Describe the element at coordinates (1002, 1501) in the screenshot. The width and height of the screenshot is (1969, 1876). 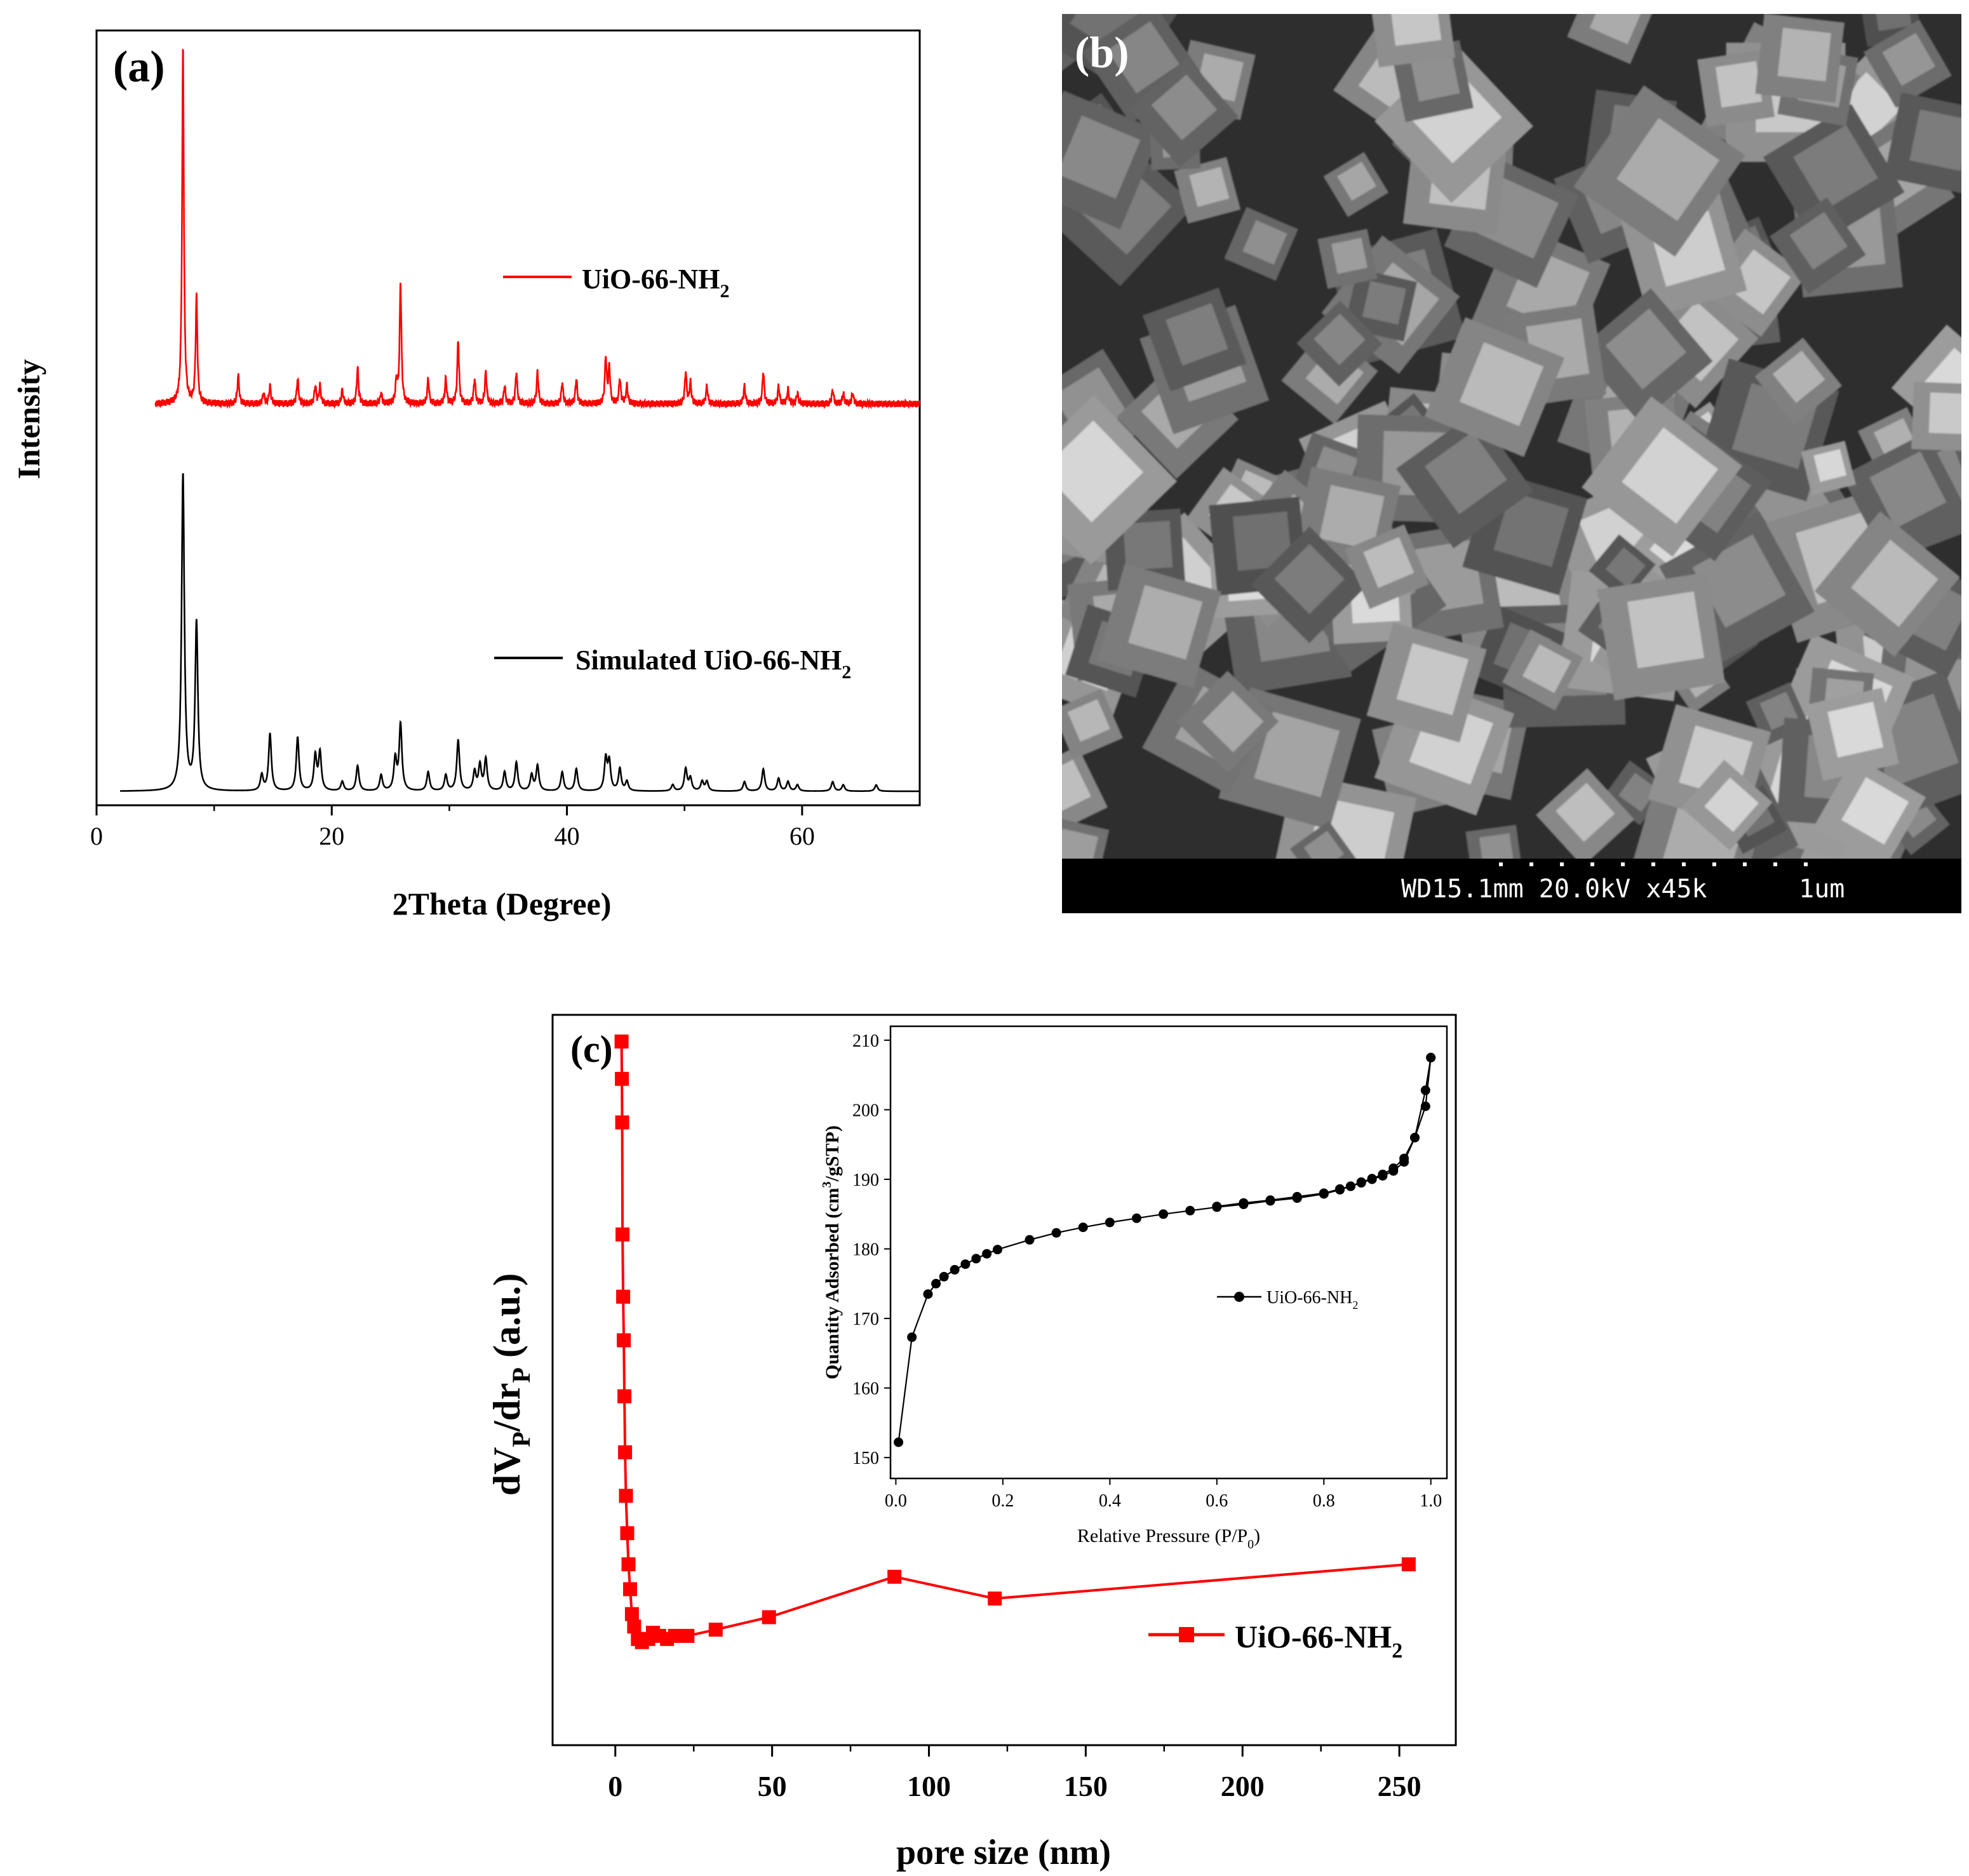
I see `inset-x-tick-label: 0.2` at that location.